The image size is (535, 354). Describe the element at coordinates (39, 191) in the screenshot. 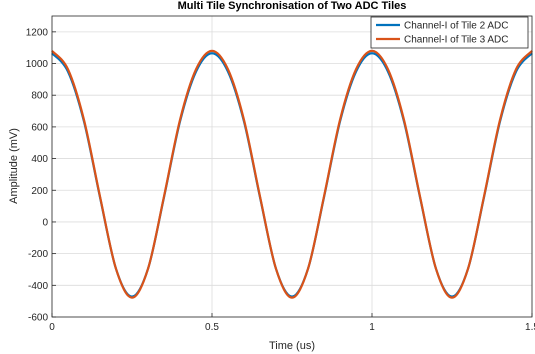

I see `y-tick-label: 200` at that location.